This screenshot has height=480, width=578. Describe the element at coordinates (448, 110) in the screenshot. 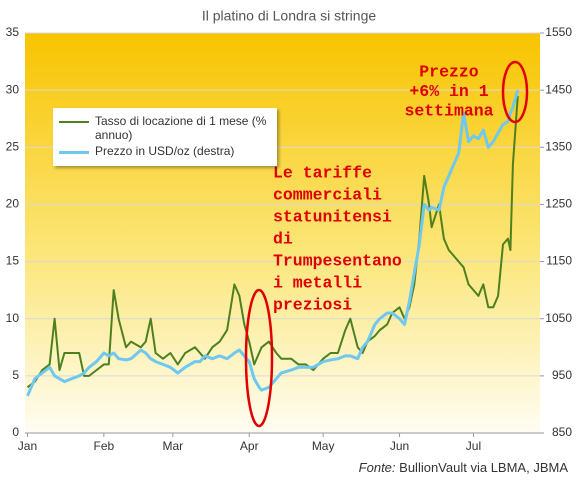

I see `annotation-line: settimana` at that location.